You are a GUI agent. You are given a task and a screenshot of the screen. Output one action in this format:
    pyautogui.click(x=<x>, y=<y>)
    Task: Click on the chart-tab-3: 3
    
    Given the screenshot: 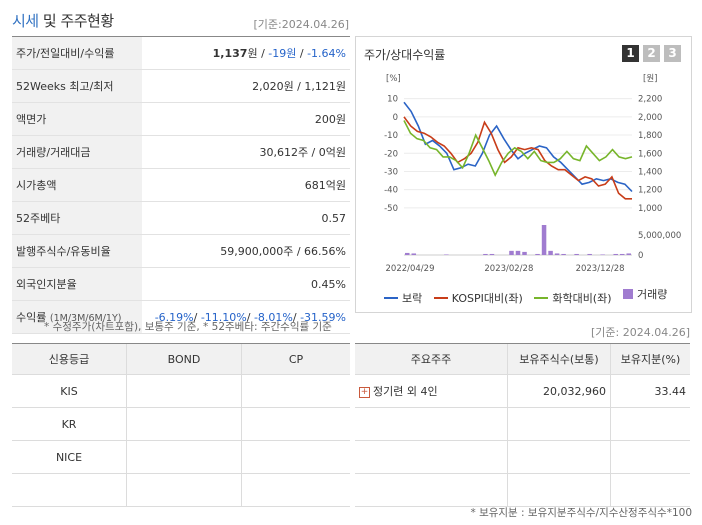 What is the action you would take?
    pyautogui.click(x=672, y=53)
    